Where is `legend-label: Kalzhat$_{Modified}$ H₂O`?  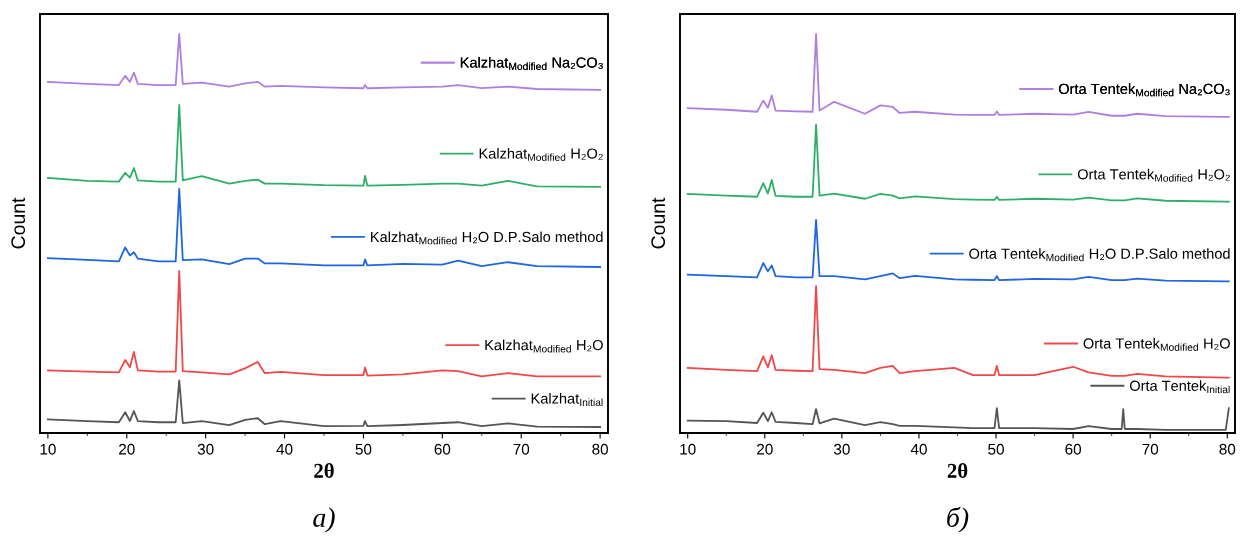 legend-label: Kalzhat$_{Modified}$ H₂O is located at coordinates (544, 346).